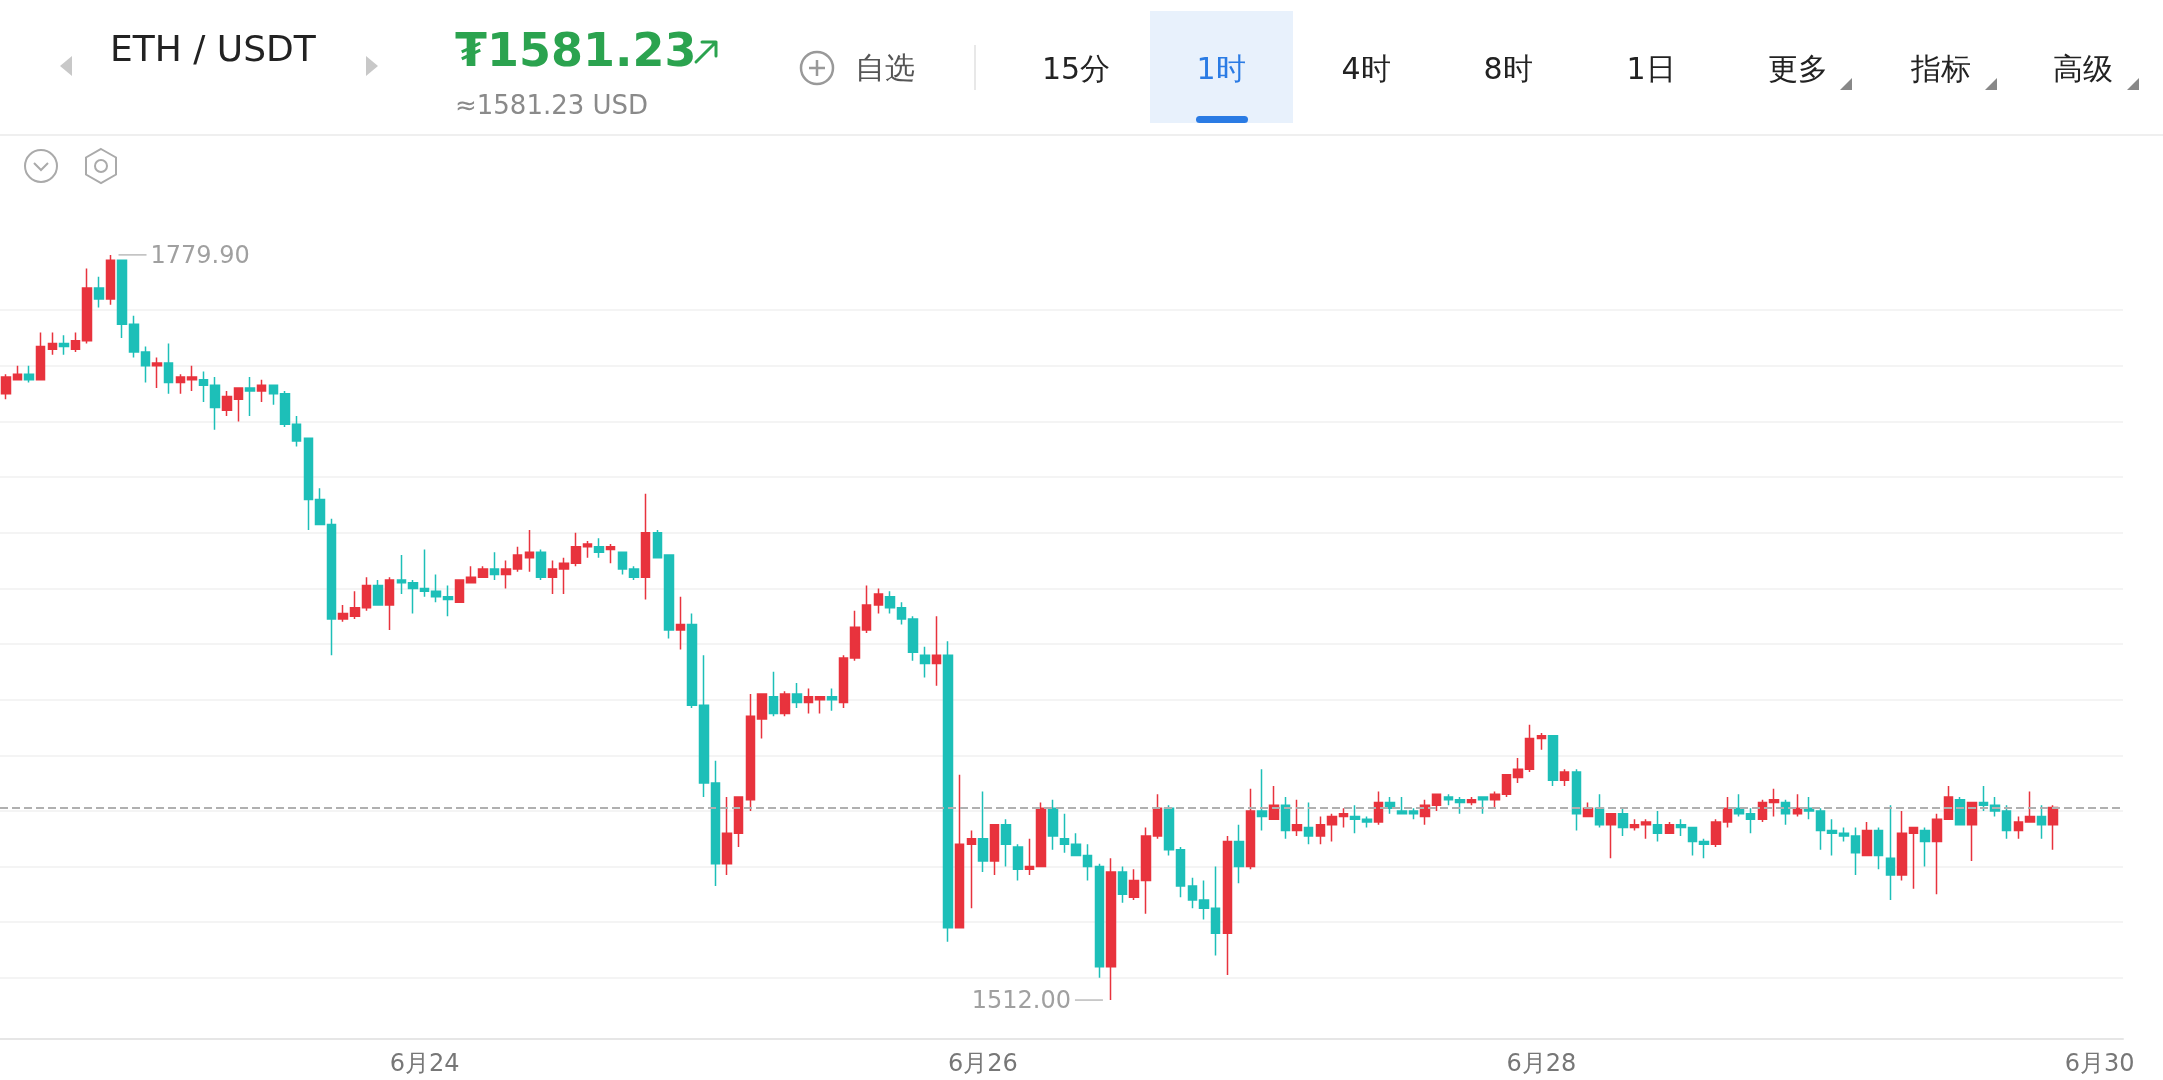 This screenshot has width=2163, height=1080. Describe the element at coordinates (983, 1063) in the screenshot. I see `x-tick-label: 6月26` at that location.